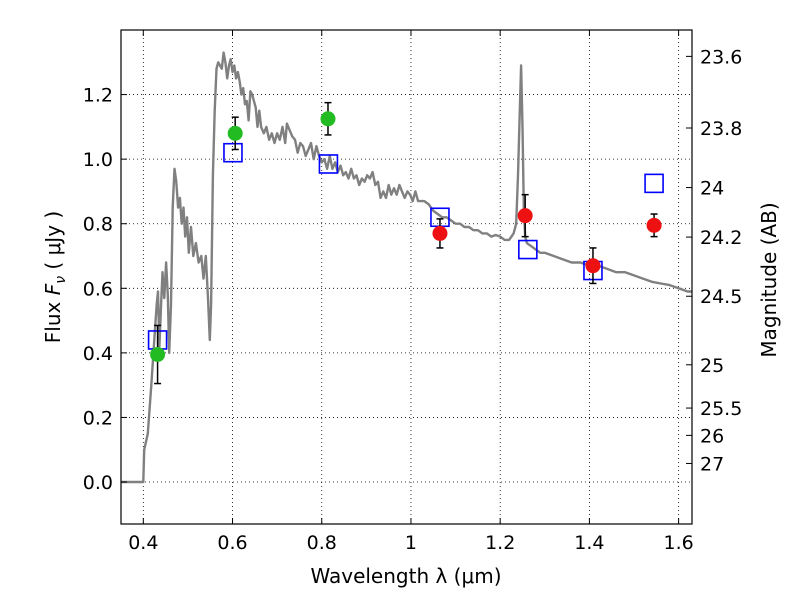 The height and width of the screenshot is (604, 800). I want to click on y-tick-label: 0.6, so click(98, 289).